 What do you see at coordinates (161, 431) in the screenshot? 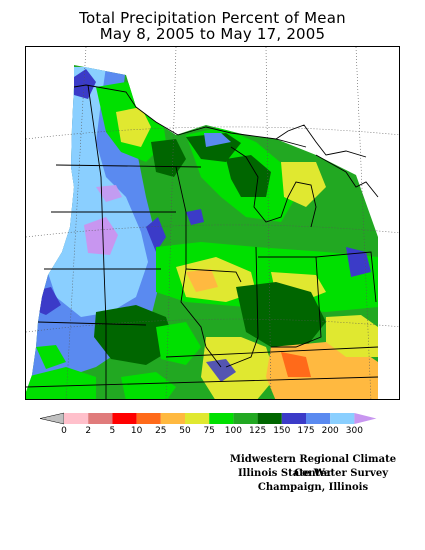
I see `legend-tick-label: 25` at bounding box center [161, 431].